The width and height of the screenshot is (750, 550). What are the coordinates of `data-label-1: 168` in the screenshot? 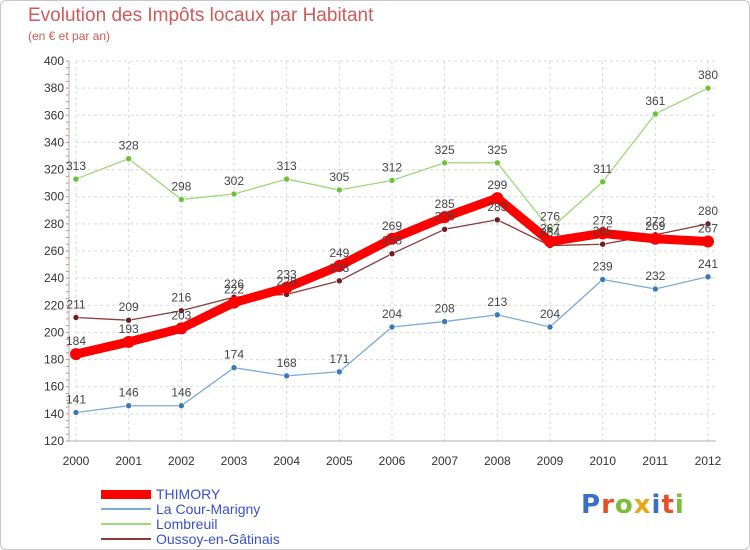 It's located at (287, 363).